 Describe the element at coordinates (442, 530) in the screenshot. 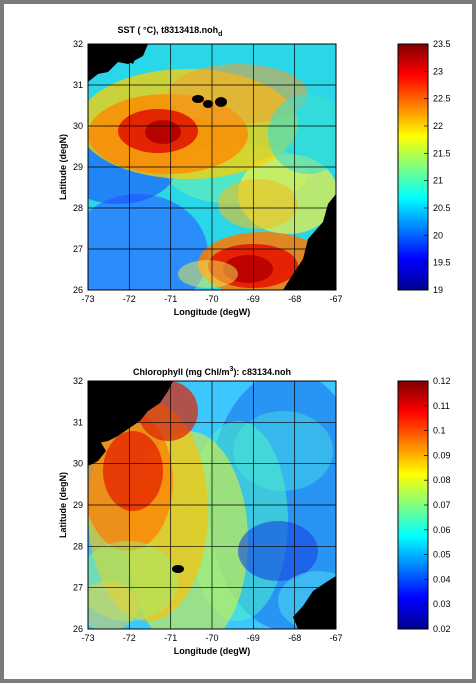

I see `chl-colorbar-label: 0.06` at that location.